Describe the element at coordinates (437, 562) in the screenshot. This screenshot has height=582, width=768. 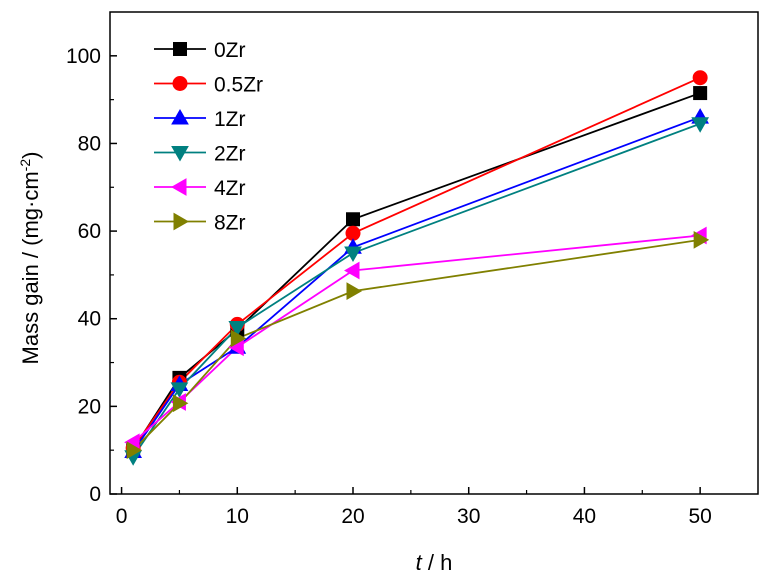
I see `x-axis-title-unit: / h` at that location.